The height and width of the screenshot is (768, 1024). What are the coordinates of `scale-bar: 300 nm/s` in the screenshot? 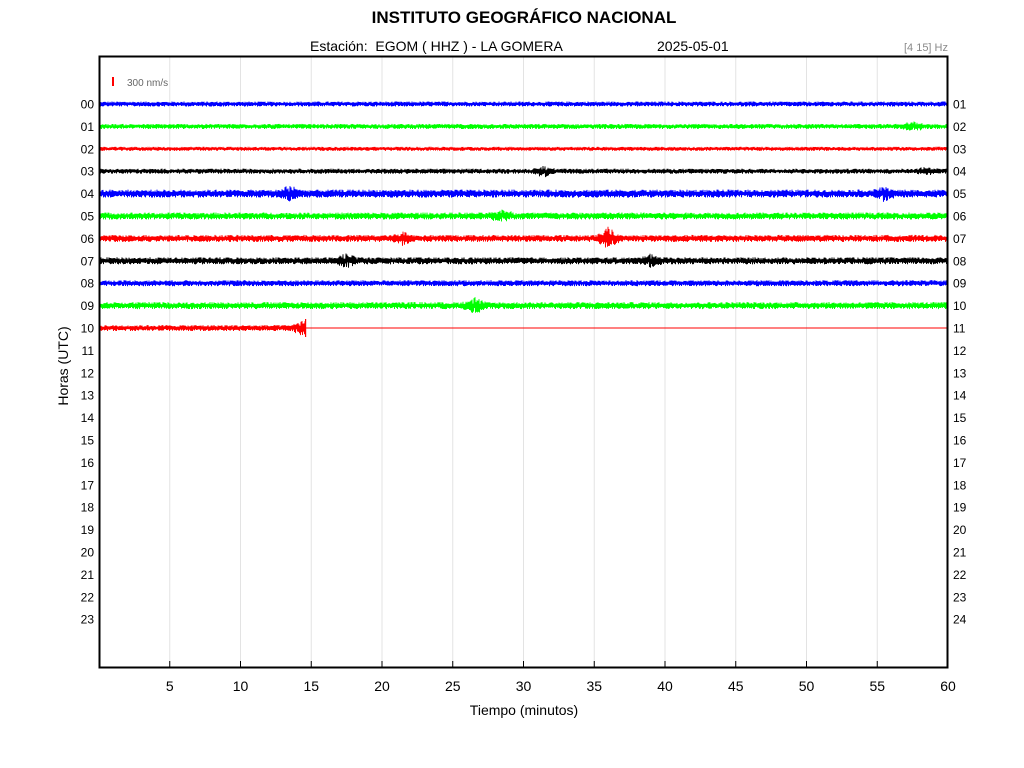 It's located at (140, 83).